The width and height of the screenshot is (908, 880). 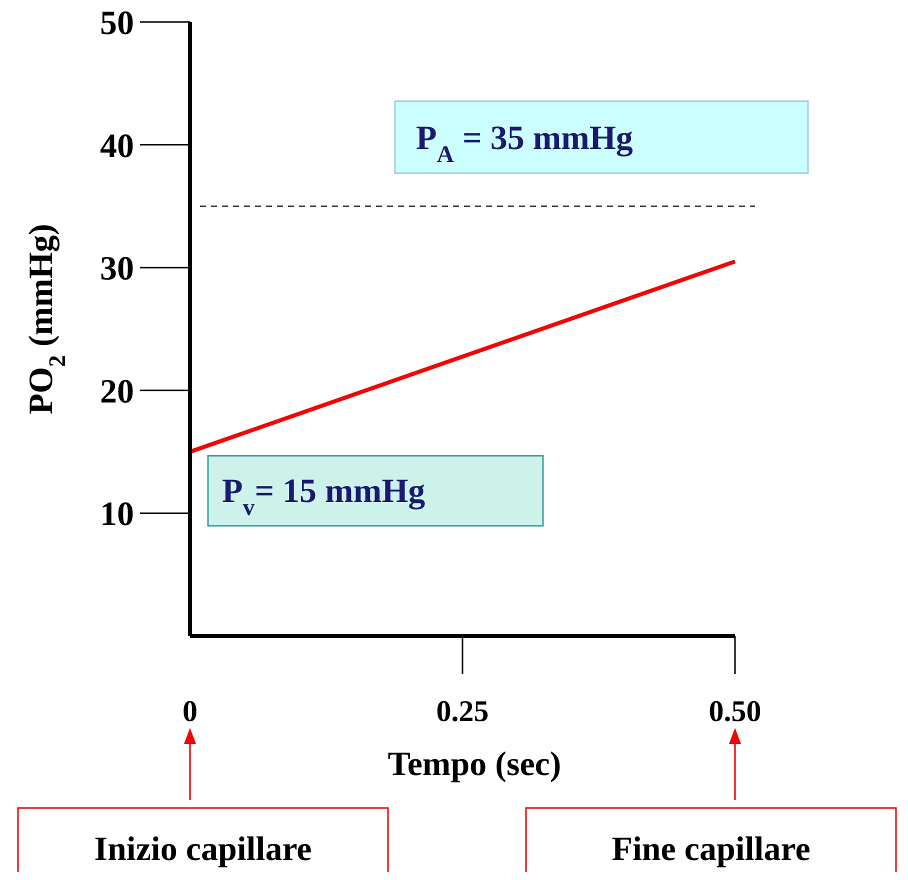 I want to click on y-tick-label: 10, so click(x=117, y=515).